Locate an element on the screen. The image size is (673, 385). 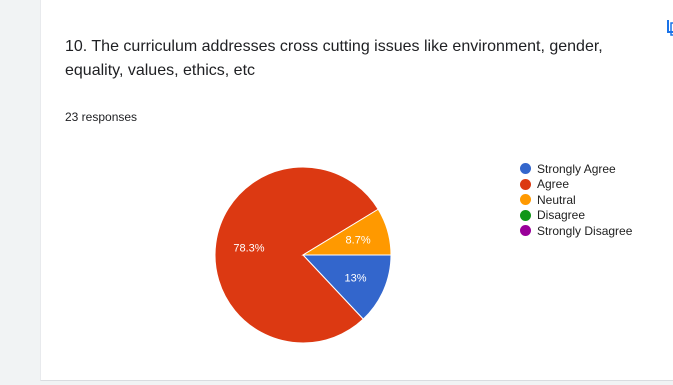
pie-chart: 13% 78.3% 8.7% is located at coordinates (303, 255).